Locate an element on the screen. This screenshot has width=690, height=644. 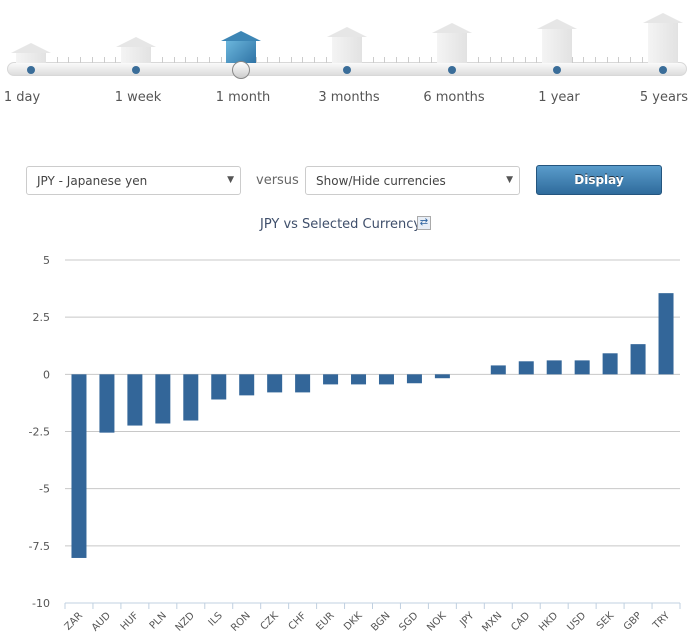
y-tick-label: -2.5 is located at coordinates (39, 432).